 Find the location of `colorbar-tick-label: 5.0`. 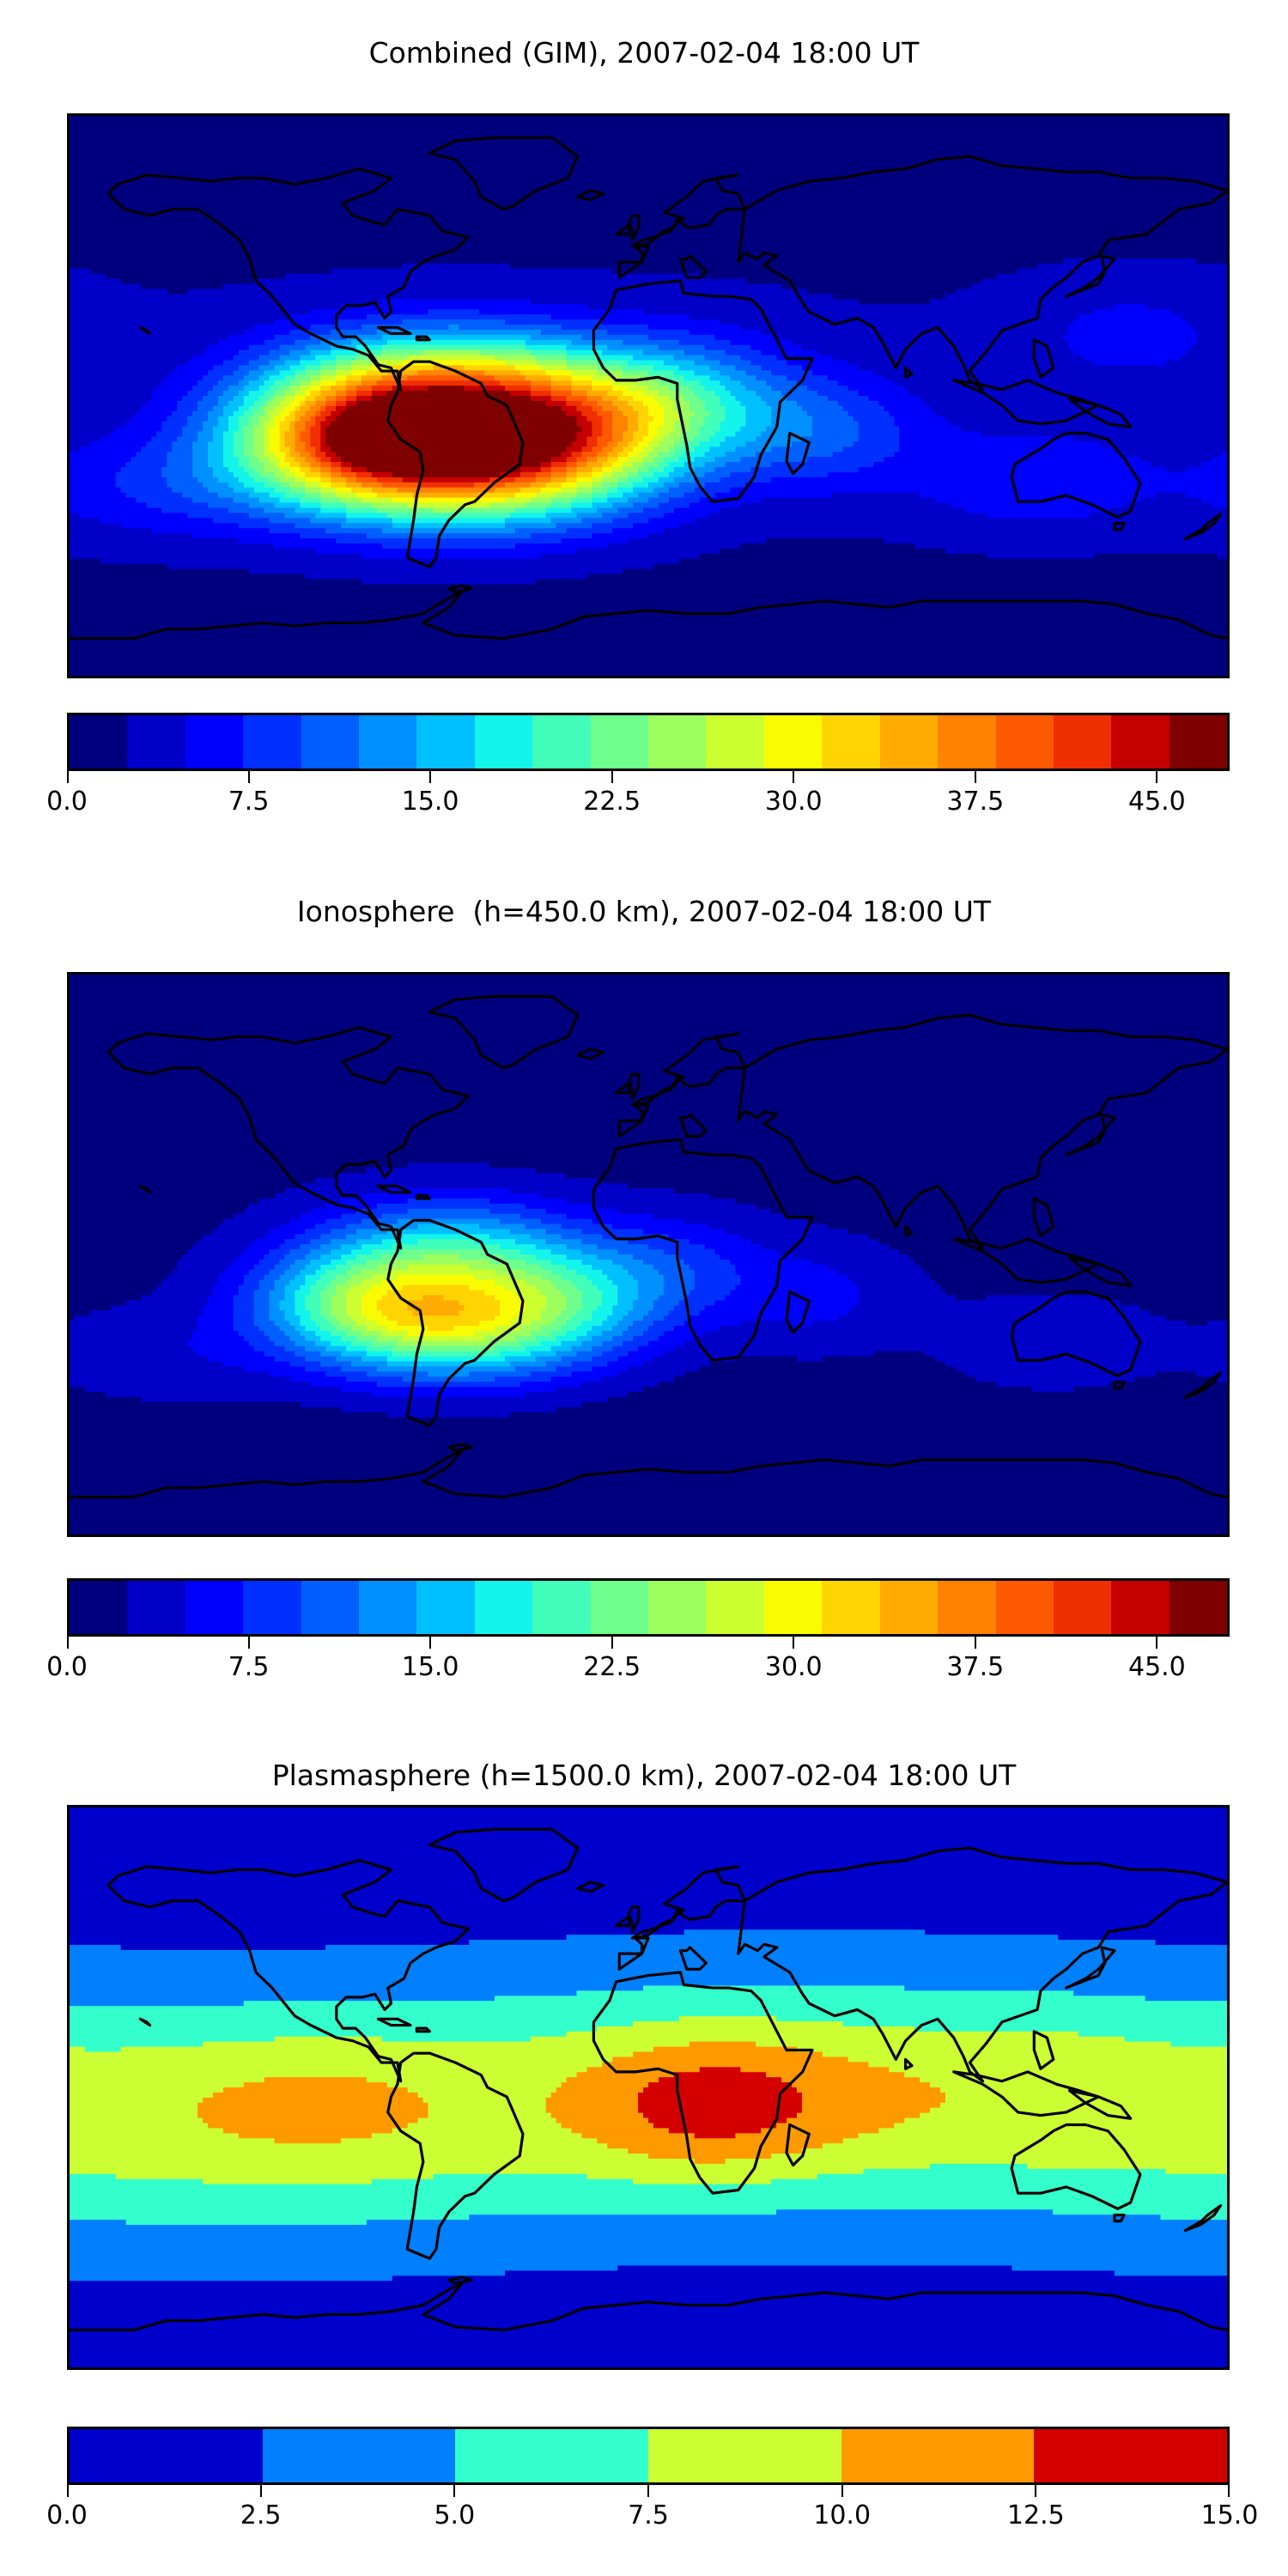

colorbar-tick-label: 5.0 is located at coordinates (455, 2515).